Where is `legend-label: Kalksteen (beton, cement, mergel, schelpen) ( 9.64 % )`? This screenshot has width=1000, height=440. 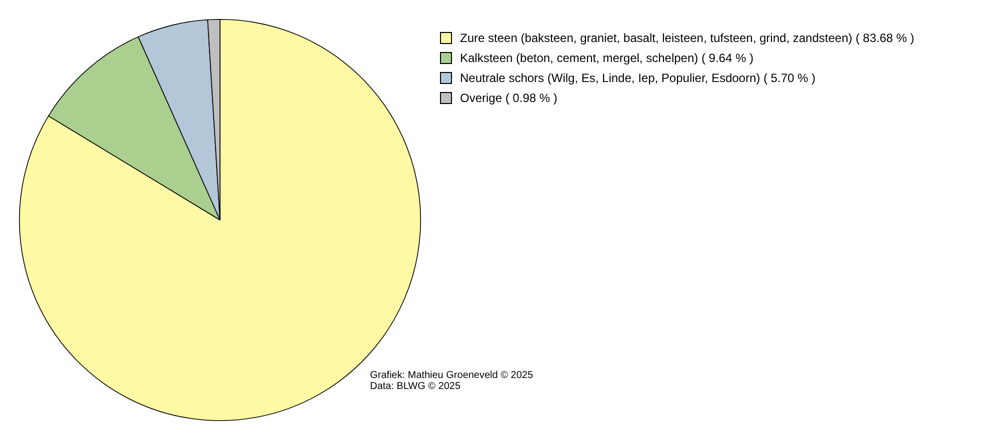
legend-label: Kalksteen (beton, cement, mergel, schelpen) ( 9.64 % ) is located at coordinates (607, 58).